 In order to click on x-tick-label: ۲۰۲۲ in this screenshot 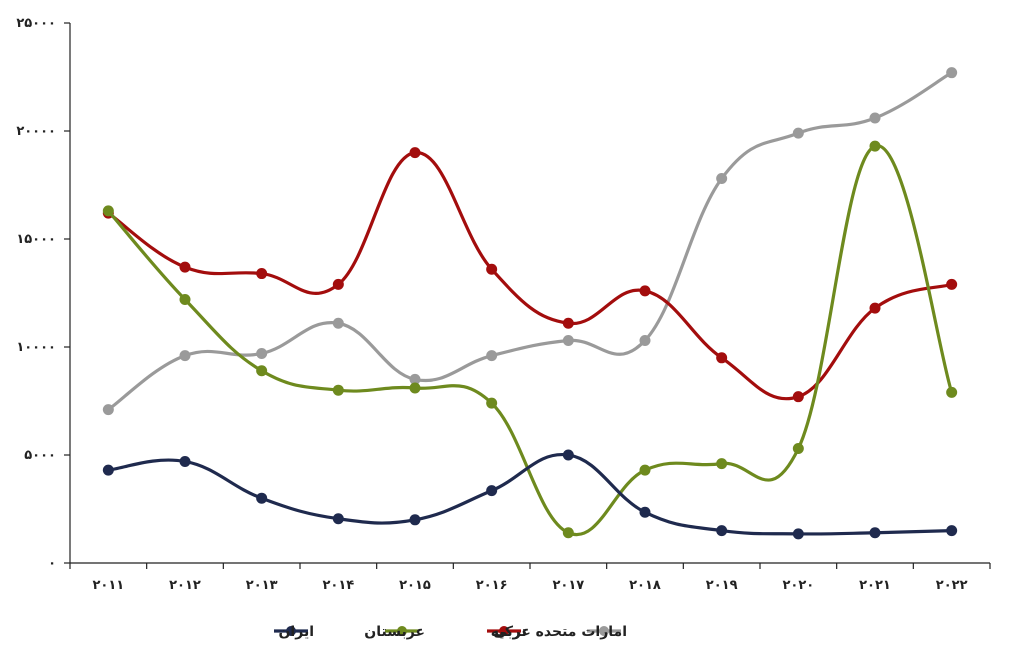, I will do `click(952, 585)`.